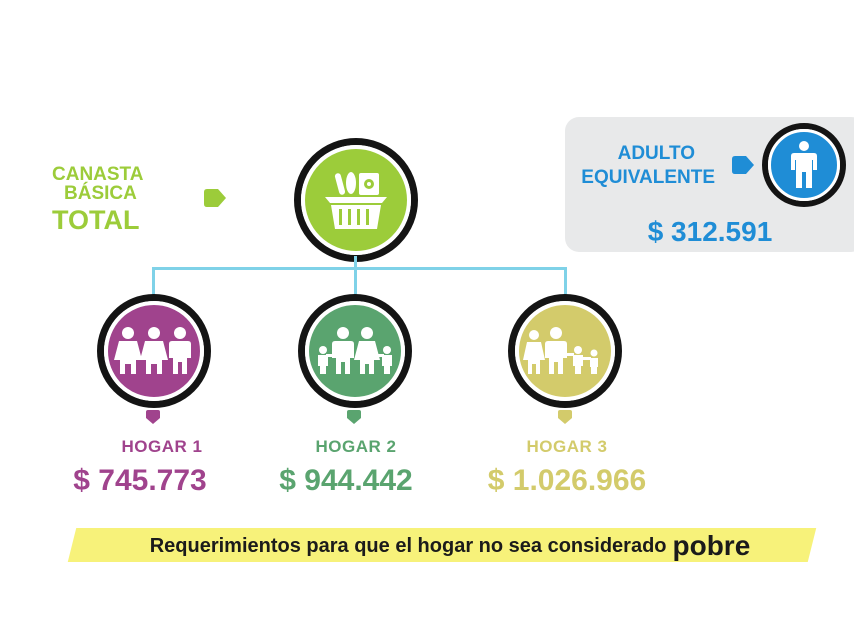  What do you see at coordinates (359, 268) in the screenshot?
I see `connector-horizontal` at bounding box center [359, 268].